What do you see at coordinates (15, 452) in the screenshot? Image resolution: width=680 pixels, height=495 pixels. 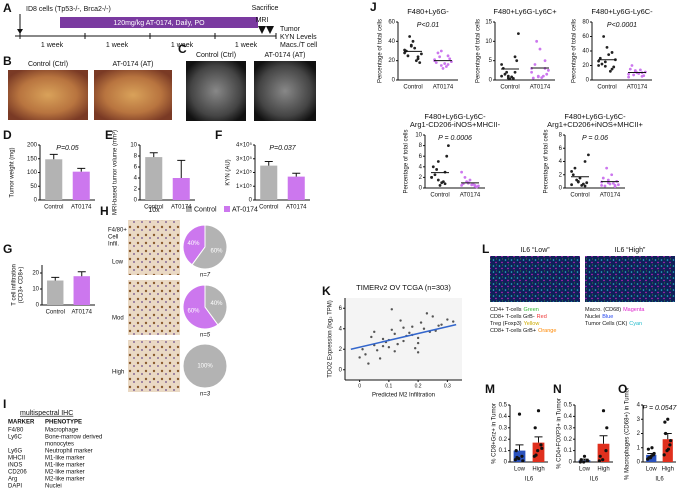 I see `marker: Ly6G` at bounding box center [15, 452].